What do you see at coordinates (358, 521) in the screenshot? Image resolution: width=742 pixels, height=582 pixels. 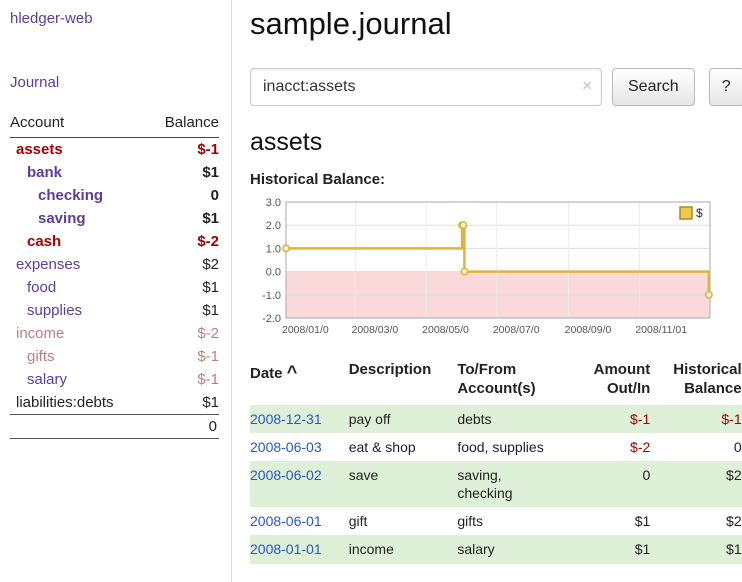 I see `transaction-description: gift` at bounding box center [358, 521].